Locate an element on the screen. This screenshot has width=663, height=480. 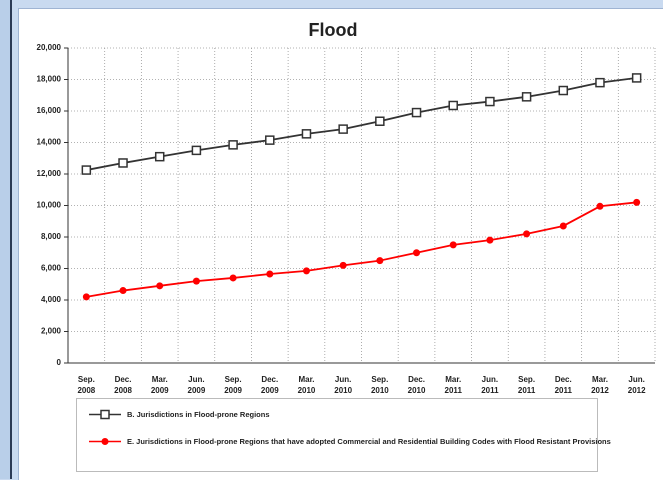
x-tick-label: Jun. 2011 is located at coordinates (490, 385).